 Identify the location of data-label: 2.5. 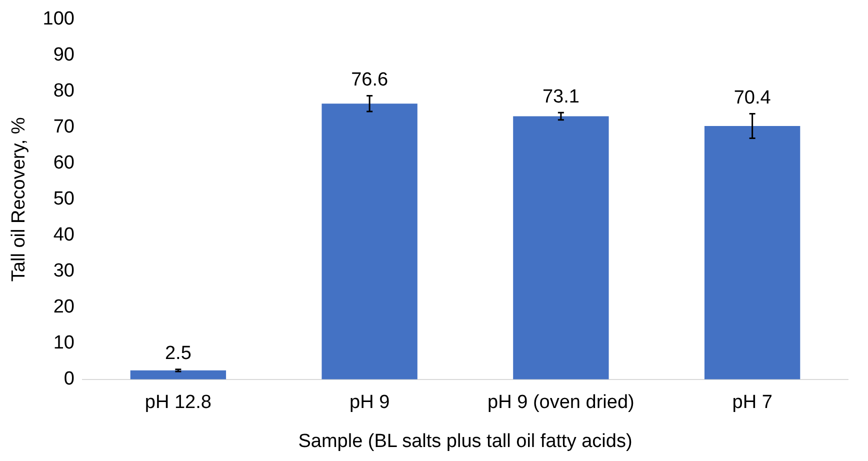
(178, 353).